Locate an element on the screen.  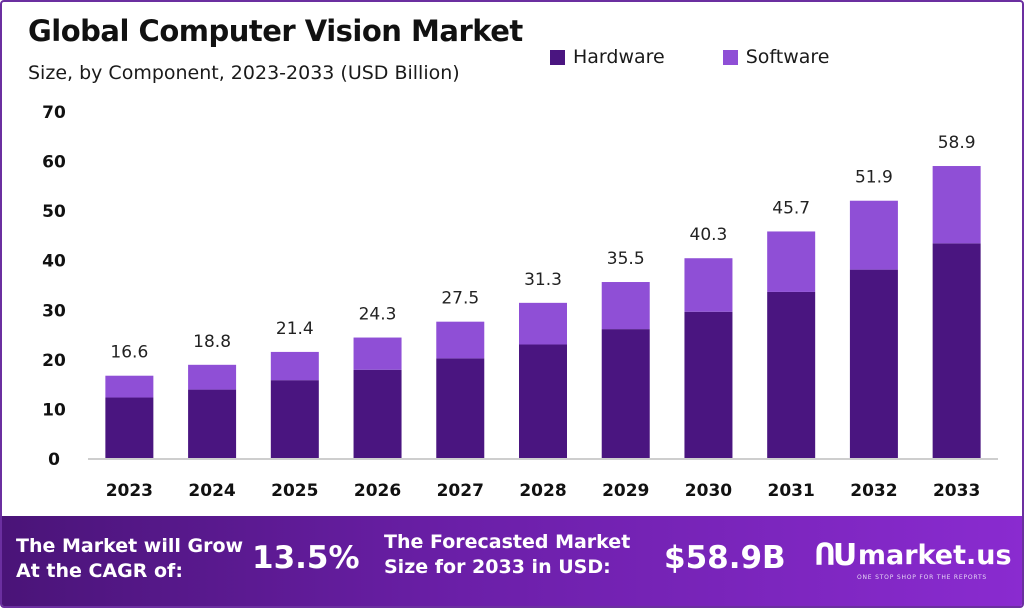
cagr-text-line1: The Market will Grow is located at coordinates (130, 546).